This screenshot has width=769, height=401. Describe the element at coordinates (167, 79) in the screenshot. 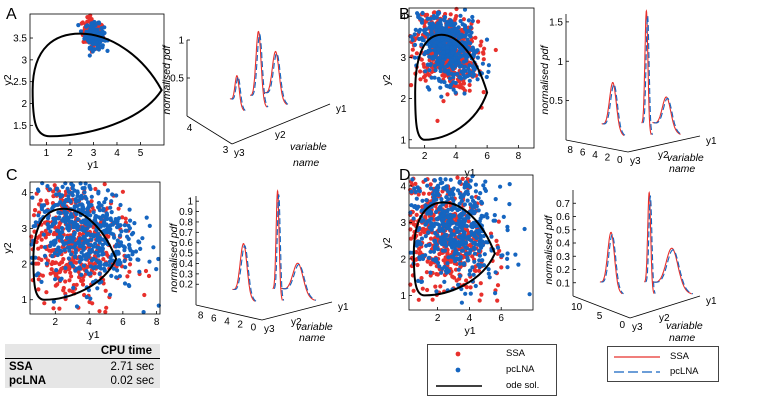

I see `pdf-axis-label-a: normalised pdf` at that location.